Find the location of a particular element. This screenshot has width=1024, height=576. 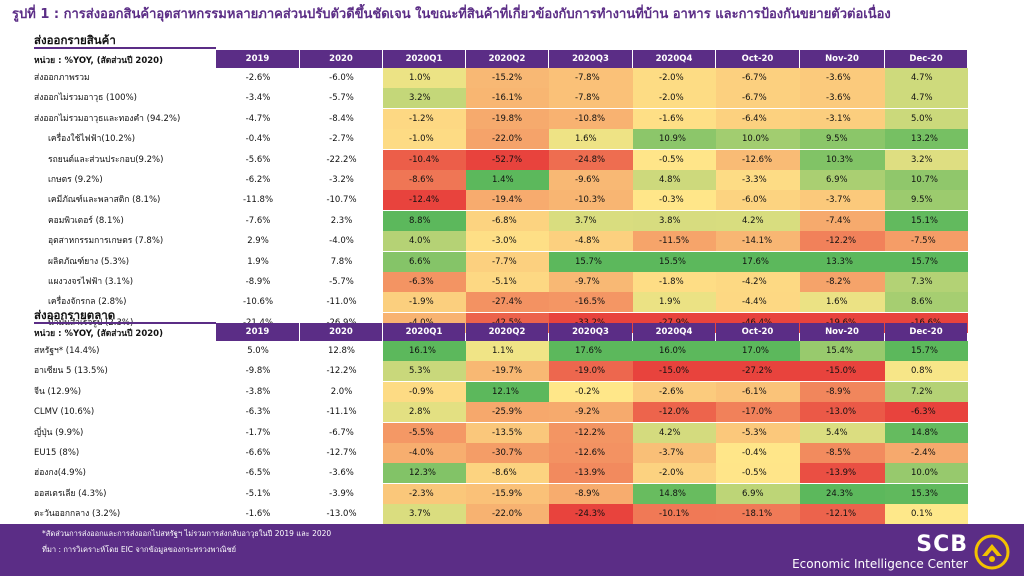

data-cell: -26.9% is located at coordinates (341, 323).